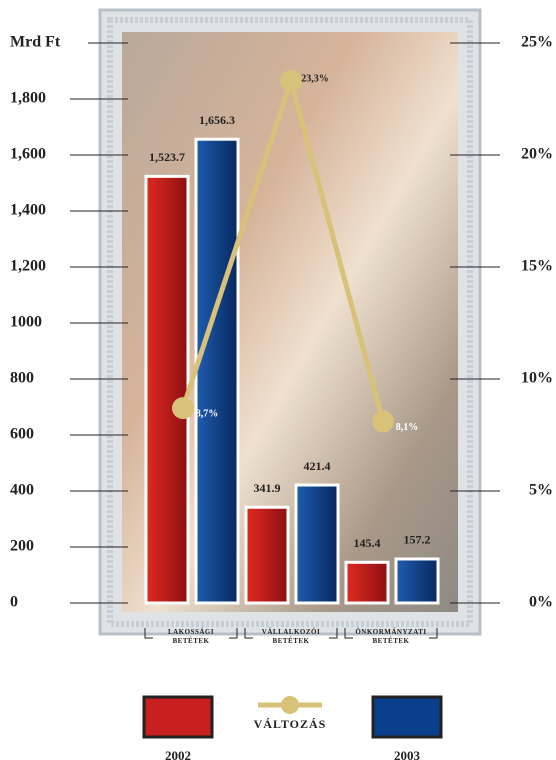 Image resolution: width=556 pixels, height=760 pixels. I want to click on bar-value-label: 1,523.7, so click(167, 157).